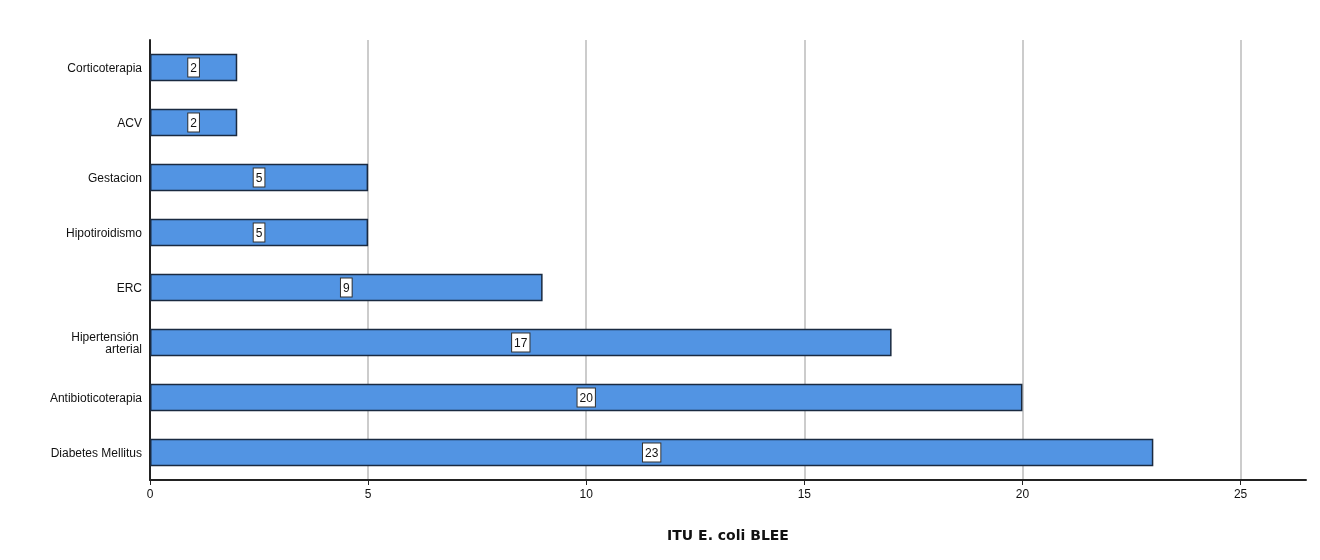 This screenshot has width=1320, height=560. What do you see at coordinates (129, 287) in the screenshot?
I see `y-tick-label: ERC` at bounding box center [129, 287].